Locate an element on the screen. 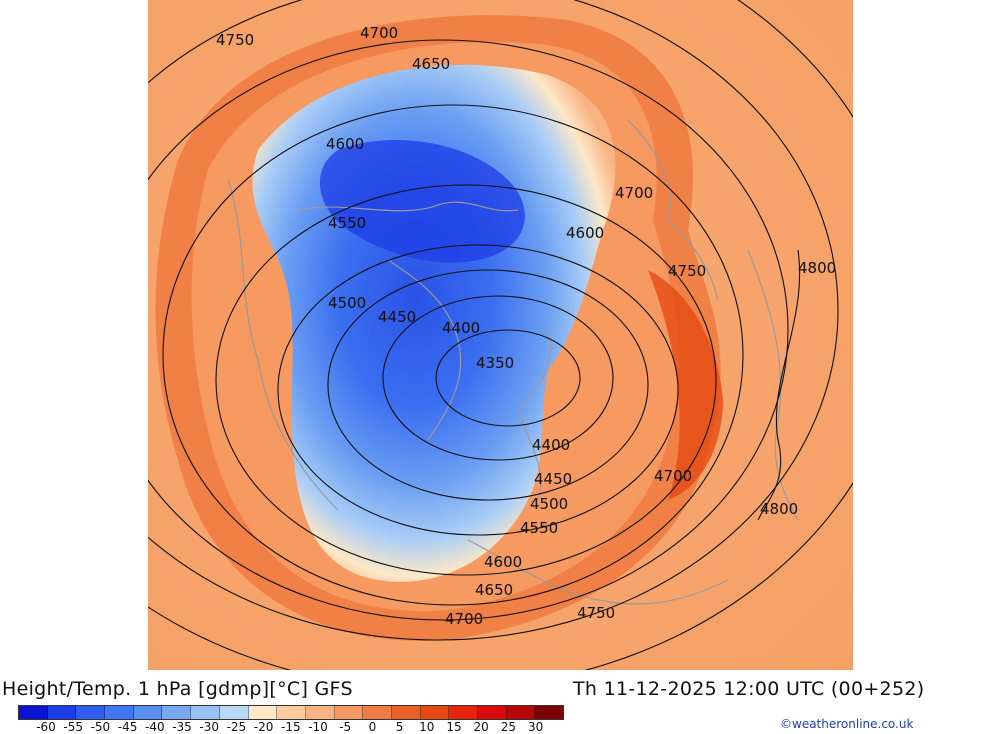 The image size is (1000, 734). vortex-core is located at coordinates (422, 201).